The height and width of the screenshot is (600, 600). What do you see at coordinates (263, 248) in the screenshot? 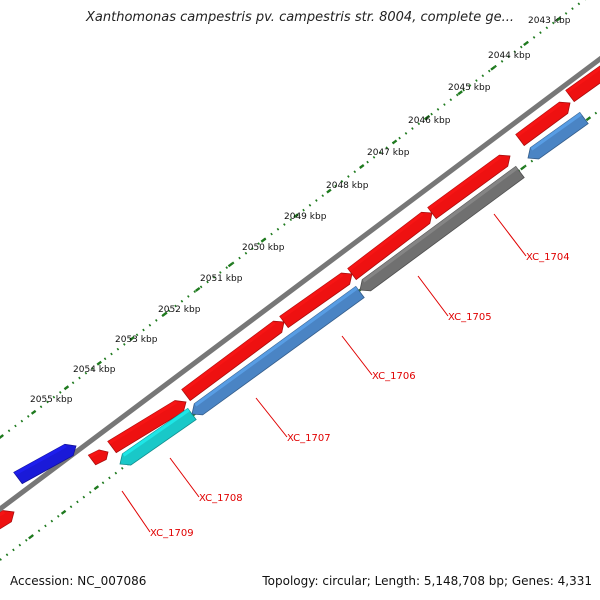
I see `scale-tick-label: 2050 kbp` at bounding box center [263, 248].